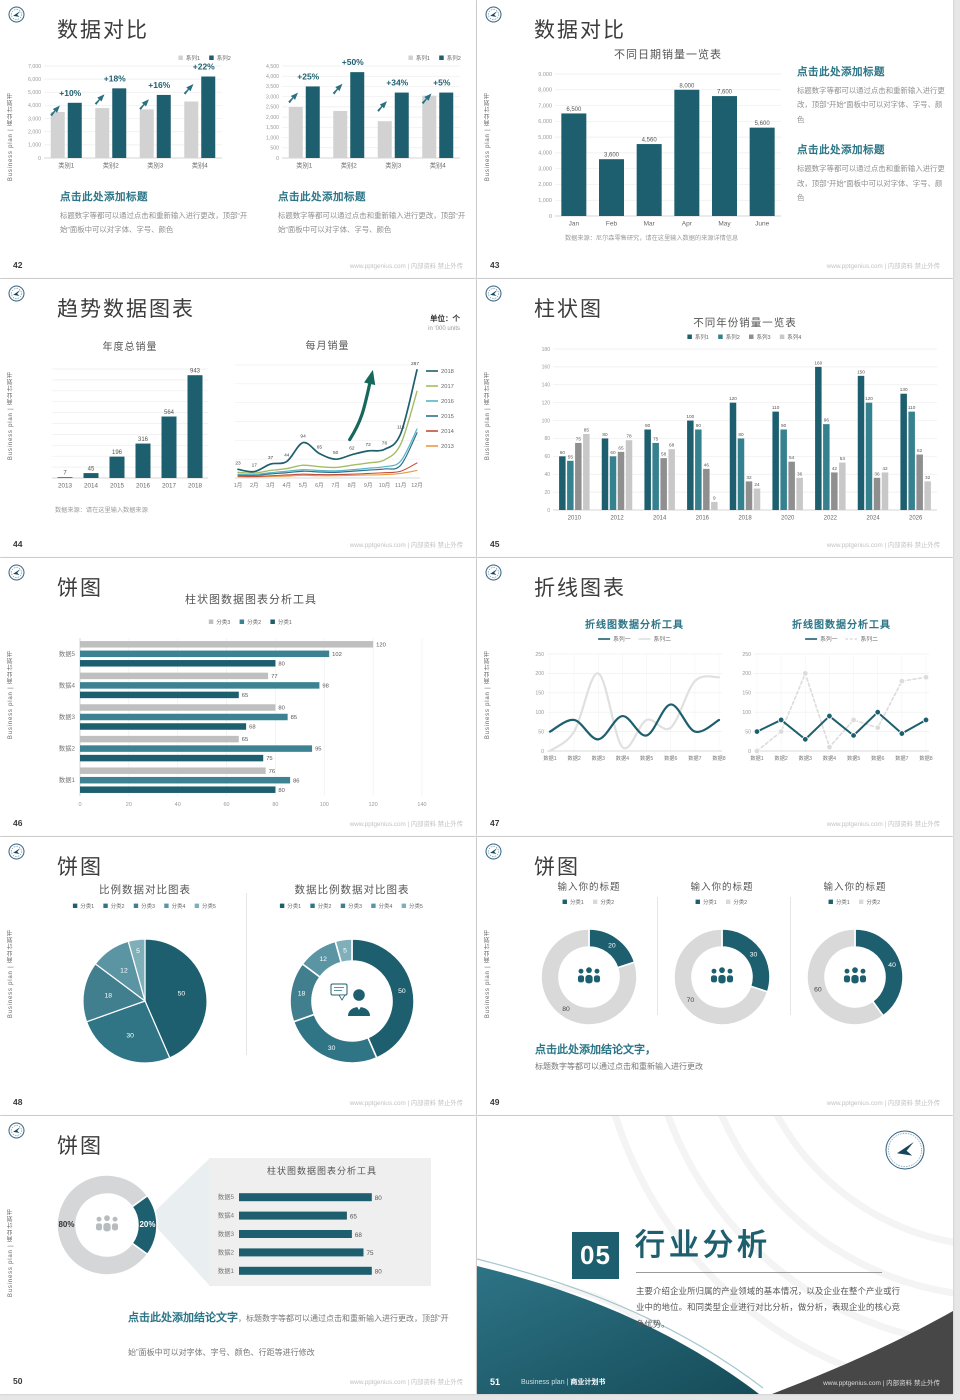 This screenshot has height=1400, width=960. What do you see at coordinates (417, 485) in the screenshot?
I see `svg-text: 12月` at bounding box center [417, 485].